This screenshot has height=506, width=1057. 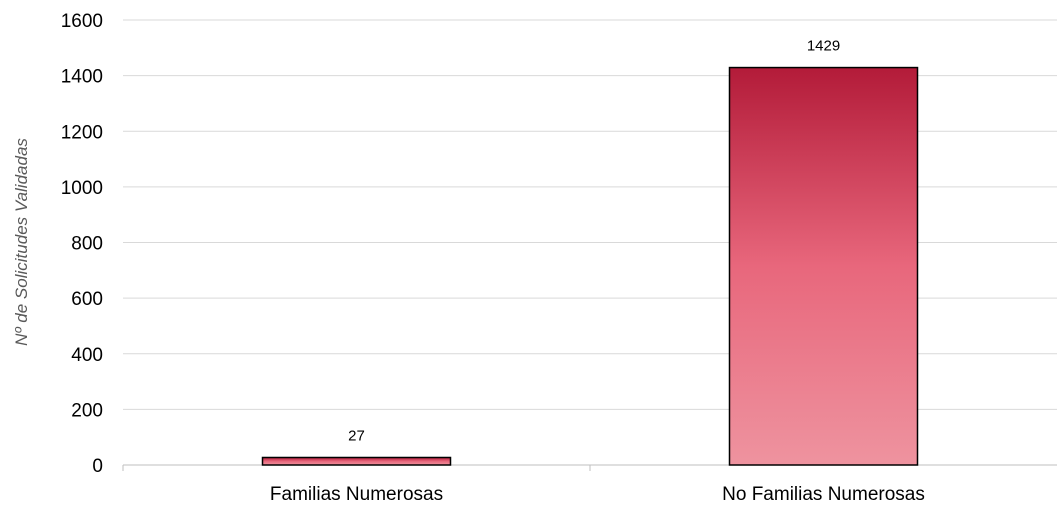 I want to click on y-tick-label: 800, so click(x=87, y=244).